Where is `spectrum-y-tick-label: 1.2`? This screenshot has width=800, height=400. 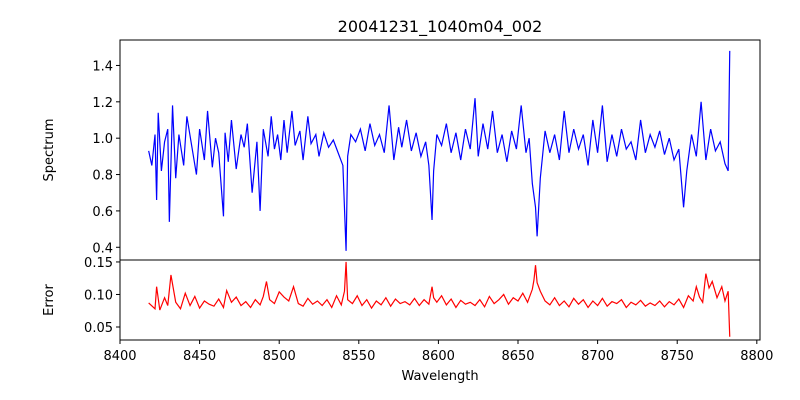
spectrum-y-tick-label: 1.2 is located at coordinates (102, 103).